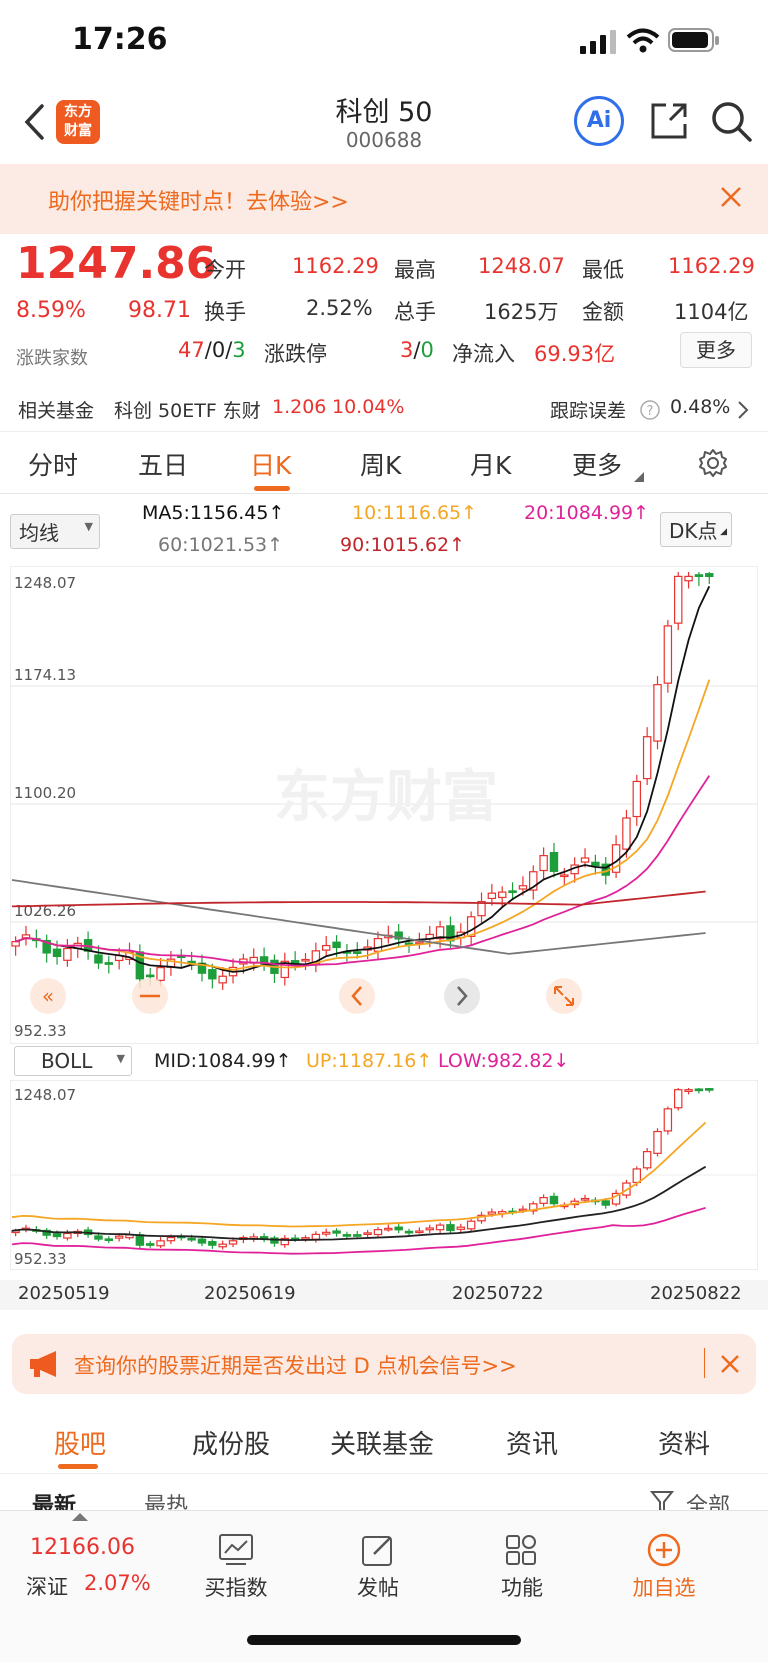 The image size is (768, 1662). What do you see at coordinates (73, 1061) in the screenshot?
I see `boll-select: BOLL ▼` at bounding box center [73, 1061].